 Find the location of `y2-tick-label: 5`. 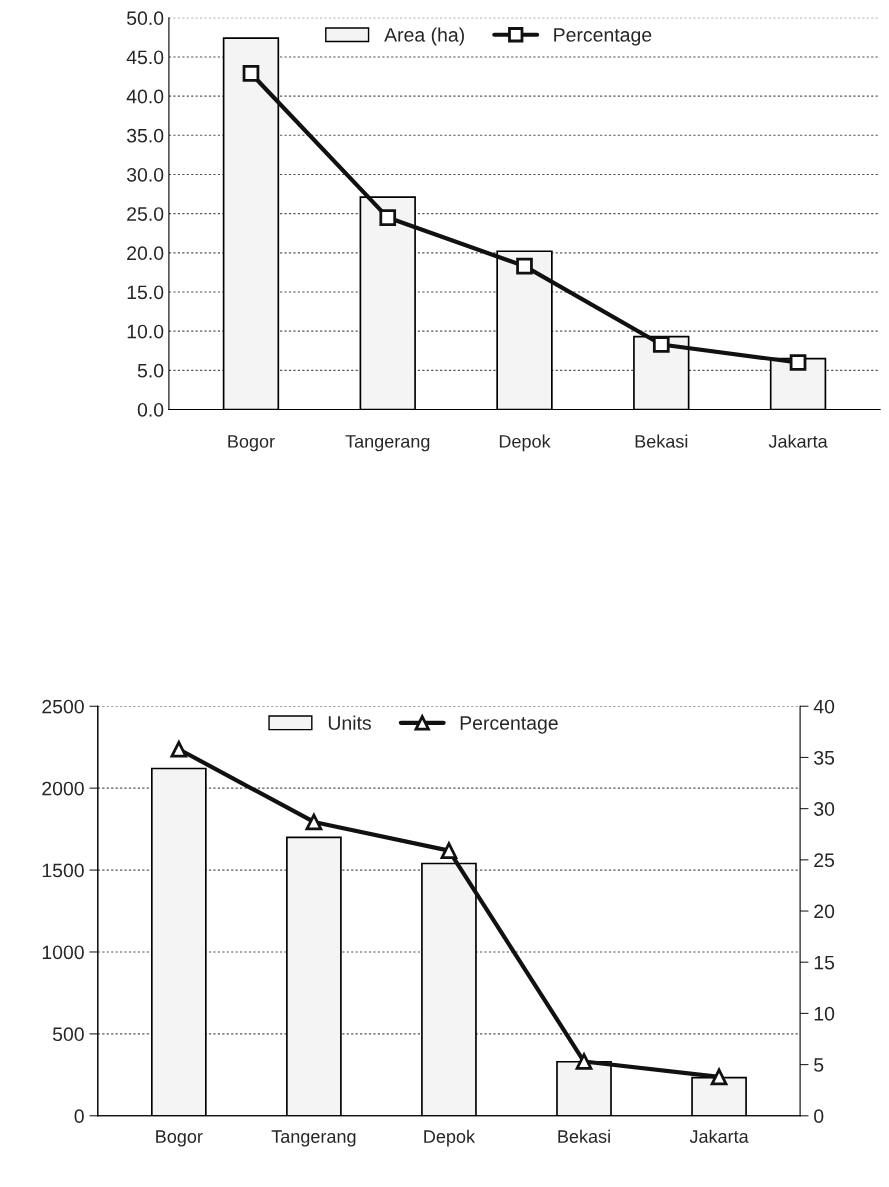

y2-tick-label: 5 is located at coordinates (819, 1065).